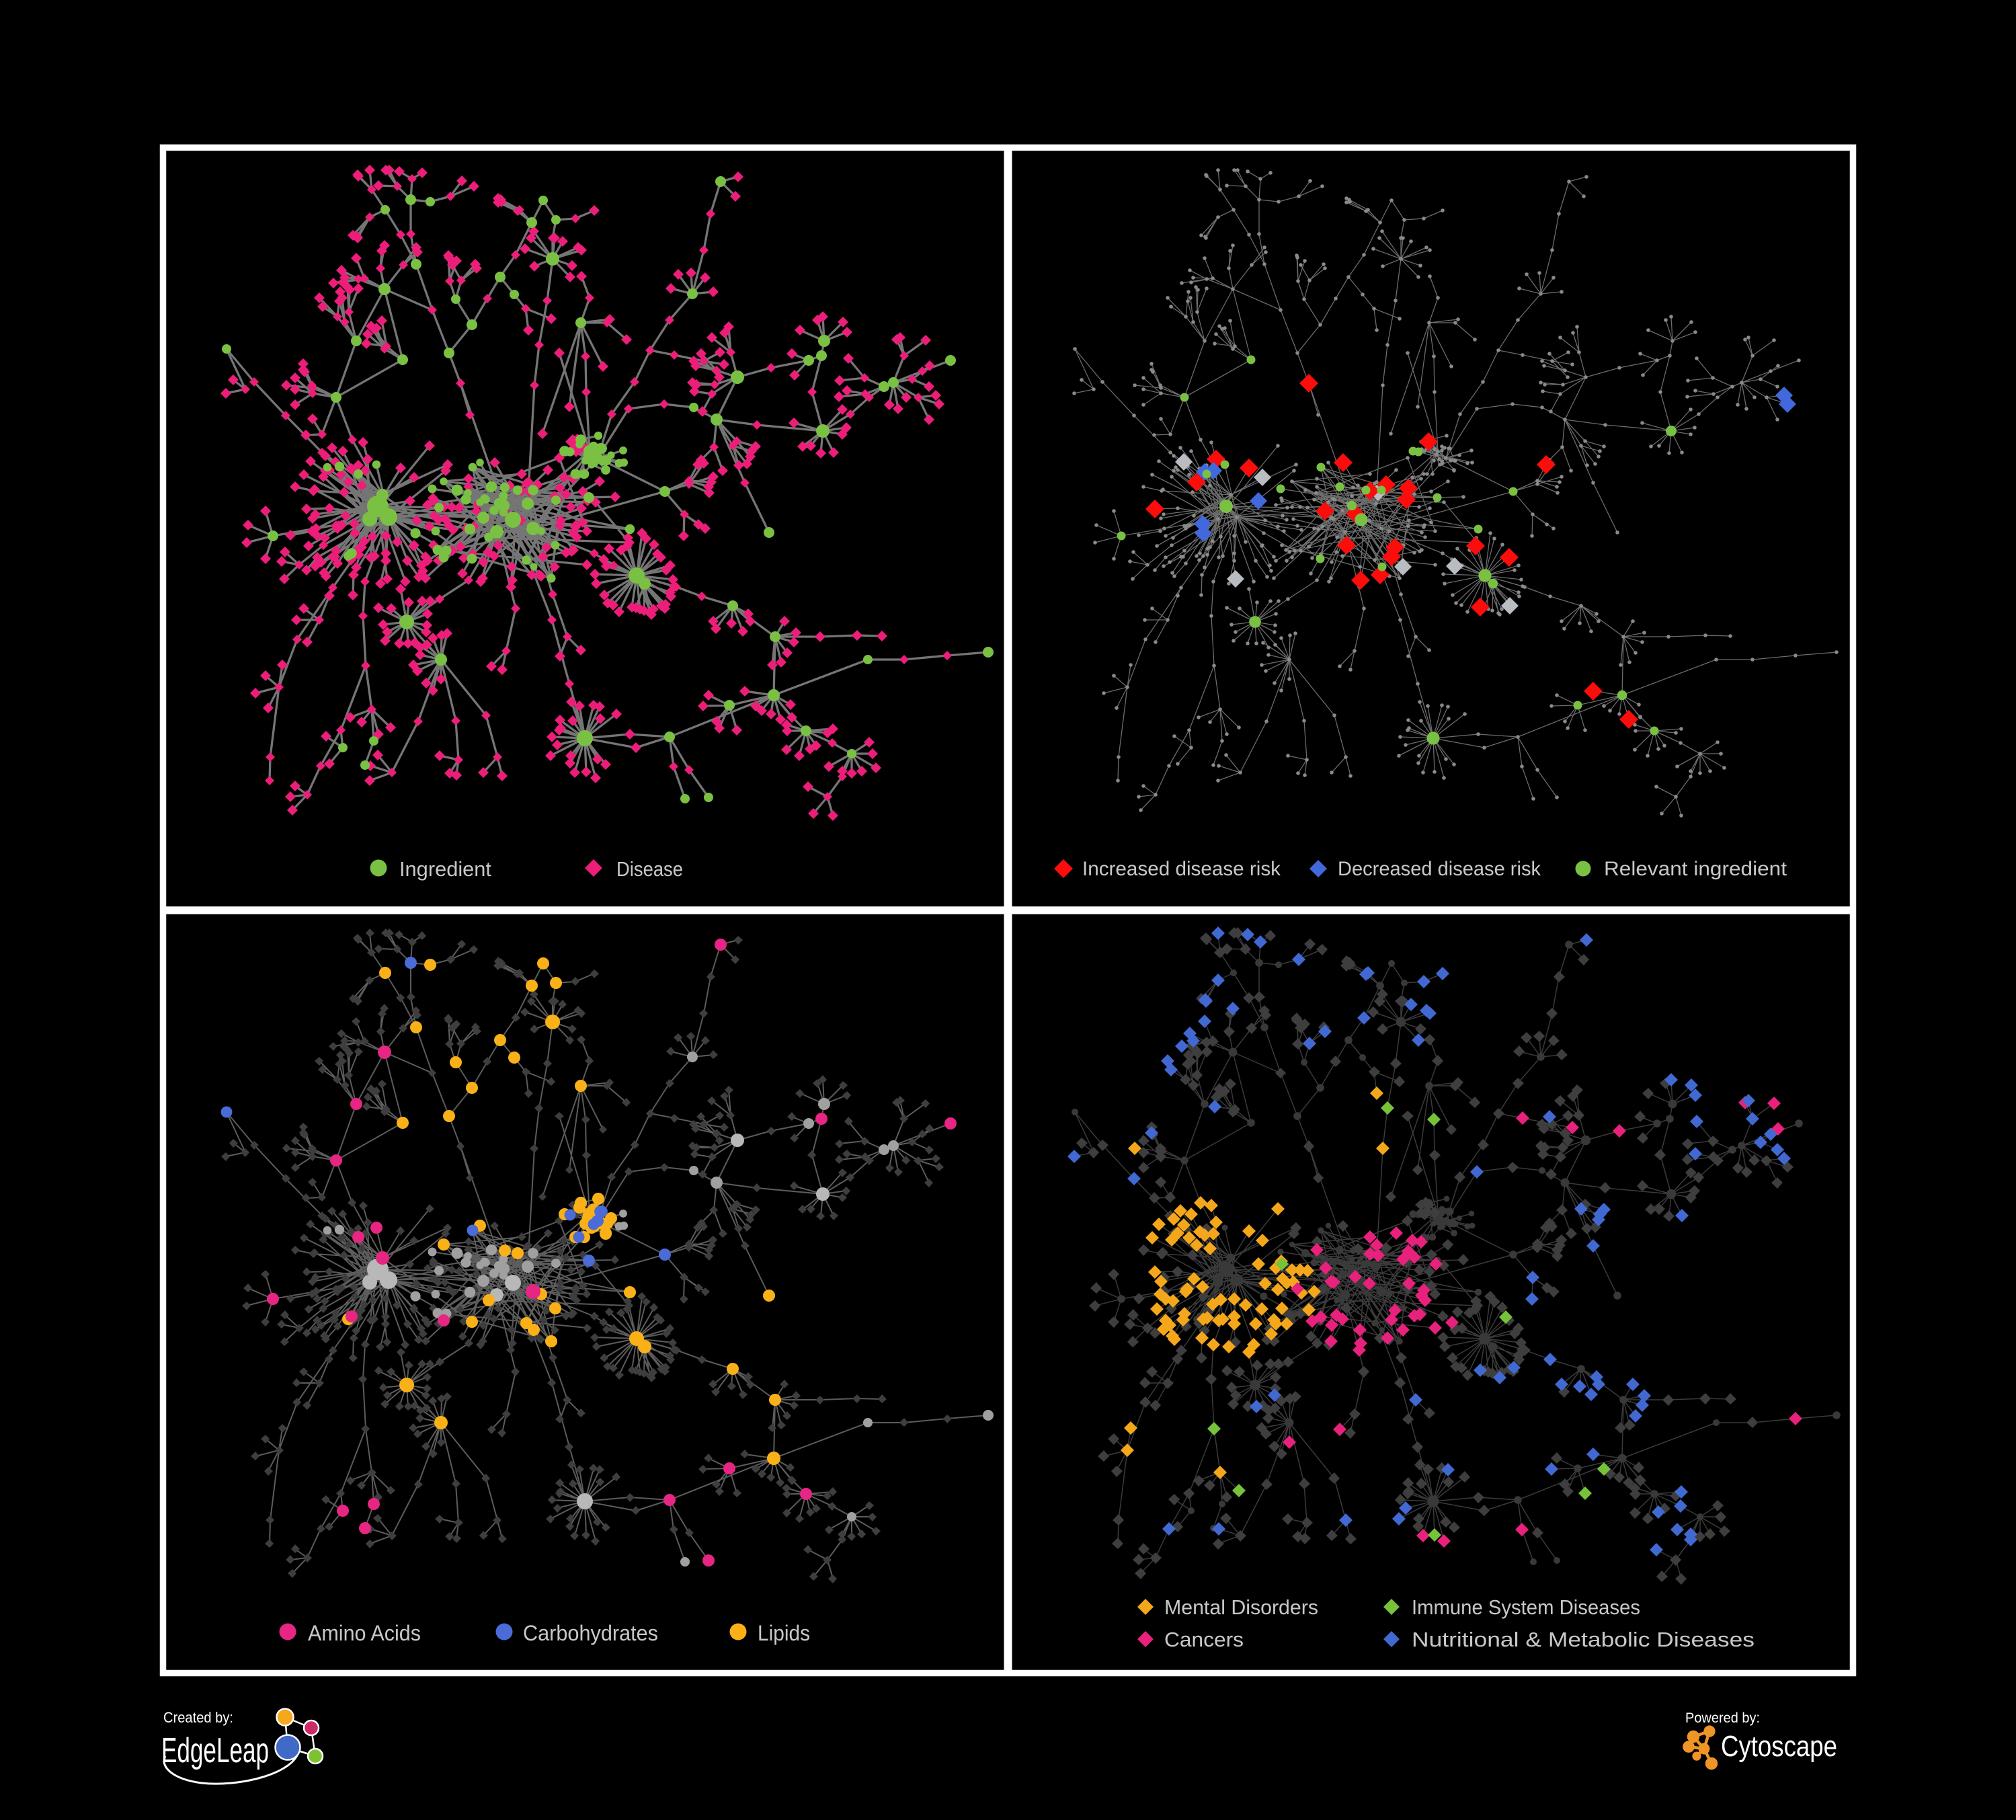  Describe the element at coordinates (1583, 1639) in the screenshot. I see `svg-text:Nutritional & Metabolic Diseas: Nutritional & Metabolic Diseases` at that location.